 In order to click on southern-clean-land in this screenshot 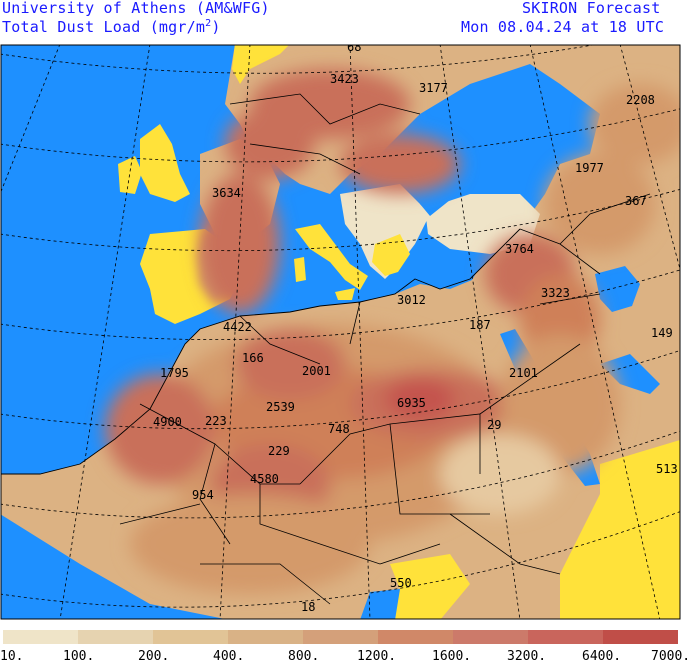, I will do `click(425, 586)`.